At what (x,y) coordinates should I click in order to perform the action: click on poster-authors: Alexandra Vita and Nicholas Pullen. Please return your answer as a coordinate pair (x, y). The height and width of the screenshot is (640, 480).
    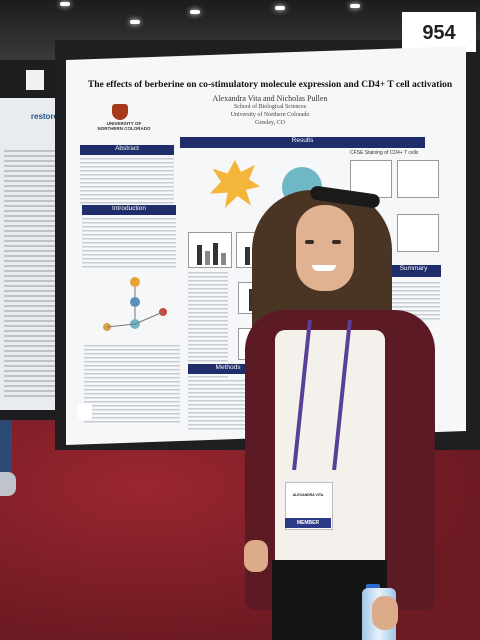
    Looking at the image, I should click on (270, 98).